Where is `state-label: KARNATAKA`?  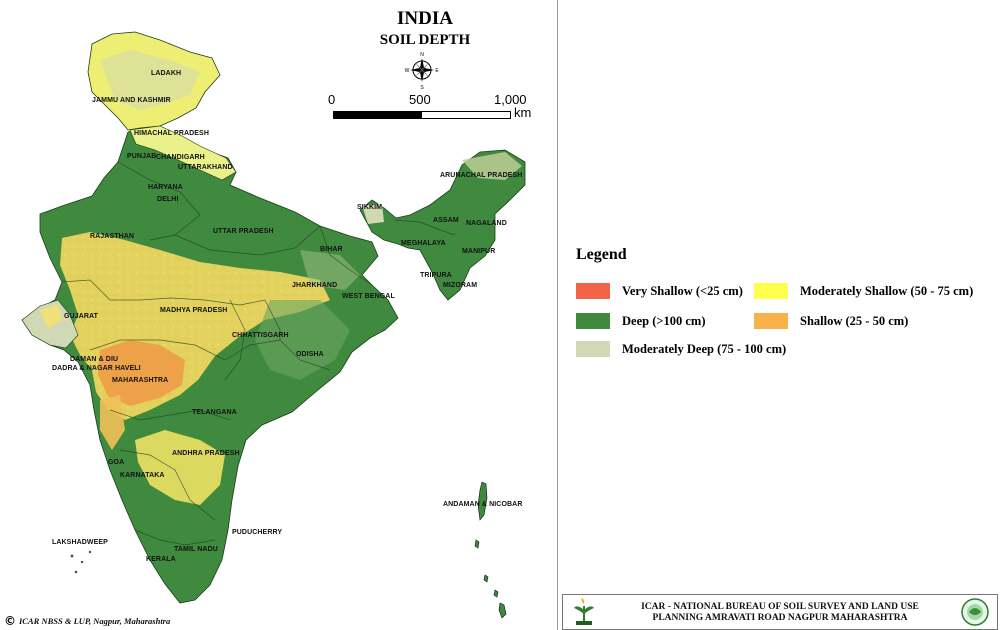 state-label: KARNATAKA is located at coordinates (142, 475).